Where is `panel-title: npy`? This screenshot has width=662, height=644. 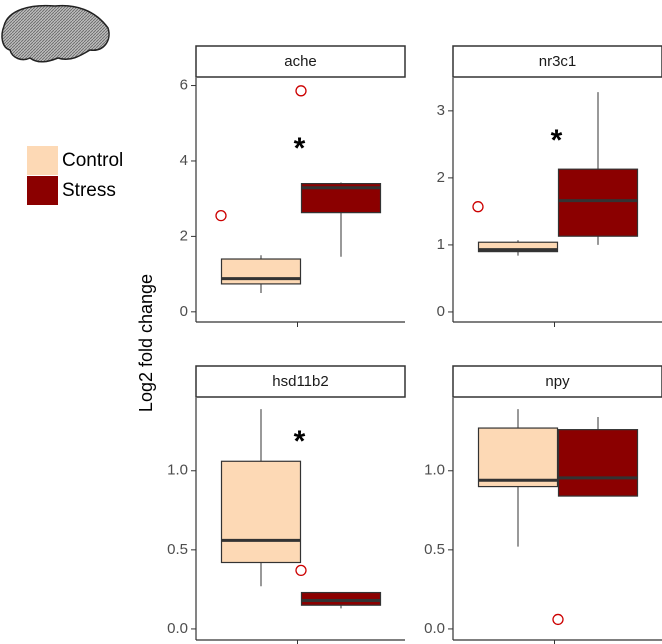
panel-title: npy is located at coordinates (557, 381).